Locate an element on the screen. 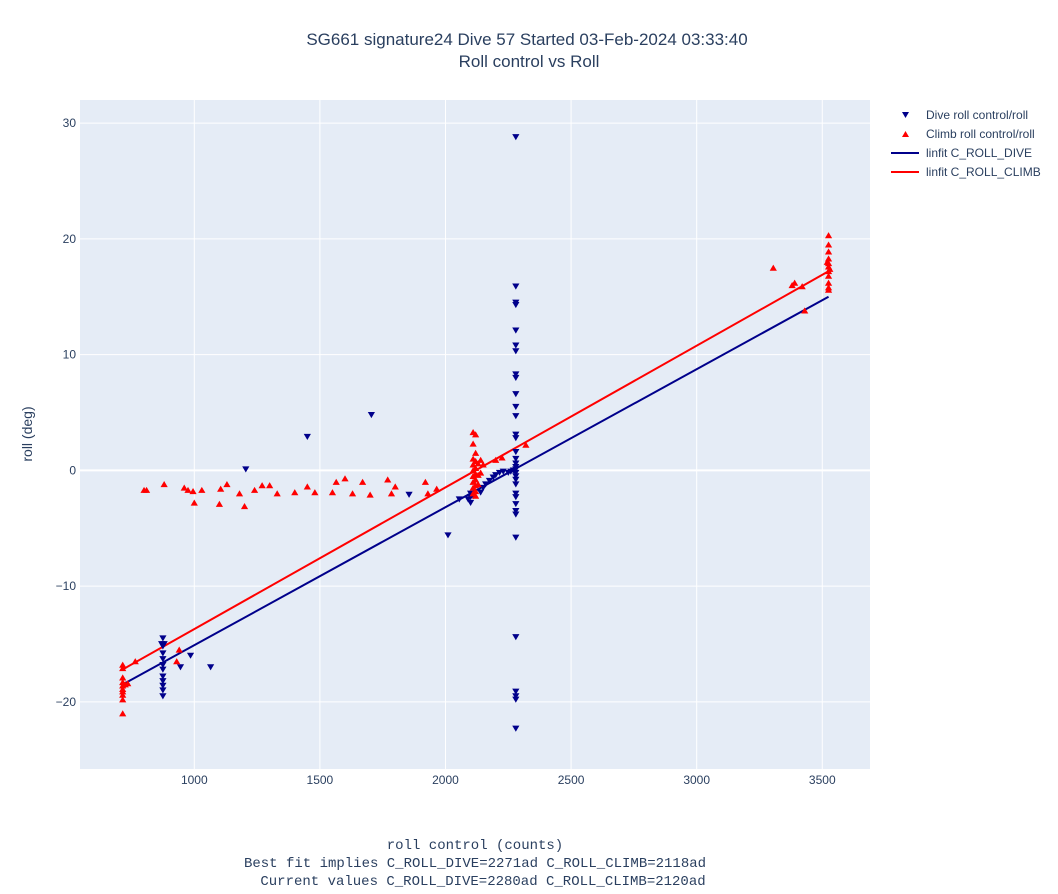 This screenshot has width=1058, height=894. y-tick-label: 30 is located at coordinates (70, 123).